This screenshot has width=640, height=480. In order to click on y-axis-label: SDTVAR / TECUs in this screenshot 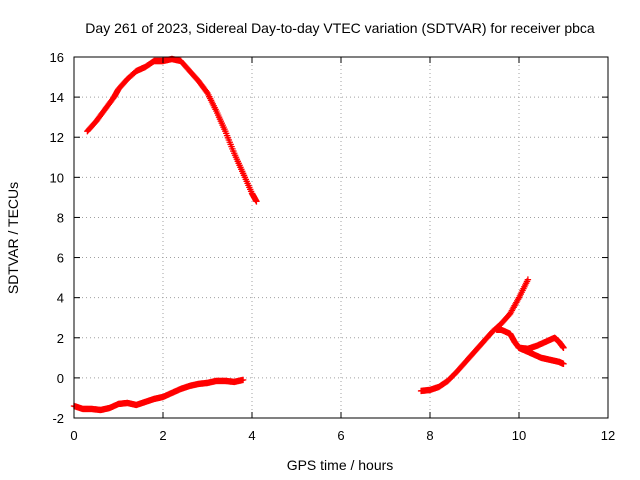, I will do `click(13, 238)`.